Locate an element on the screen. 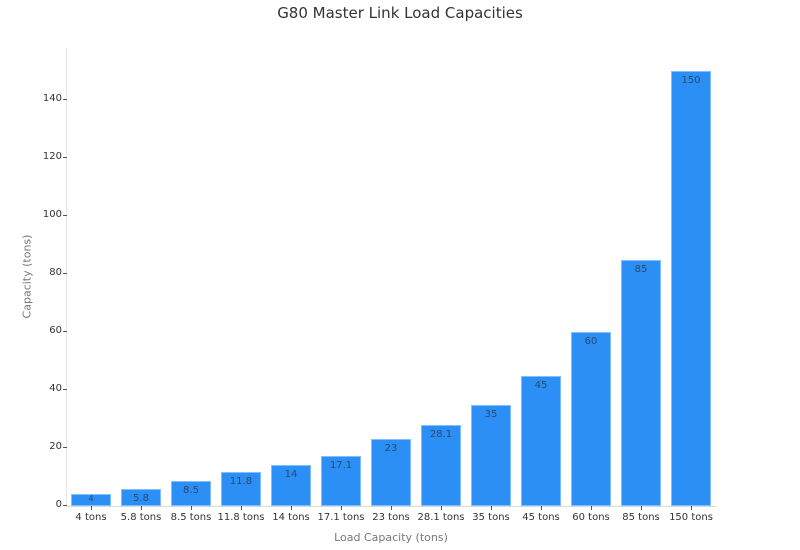 This screenshot has width=800, height=550. x-tick-label: 4 tons is located at coordinates (91, 517).